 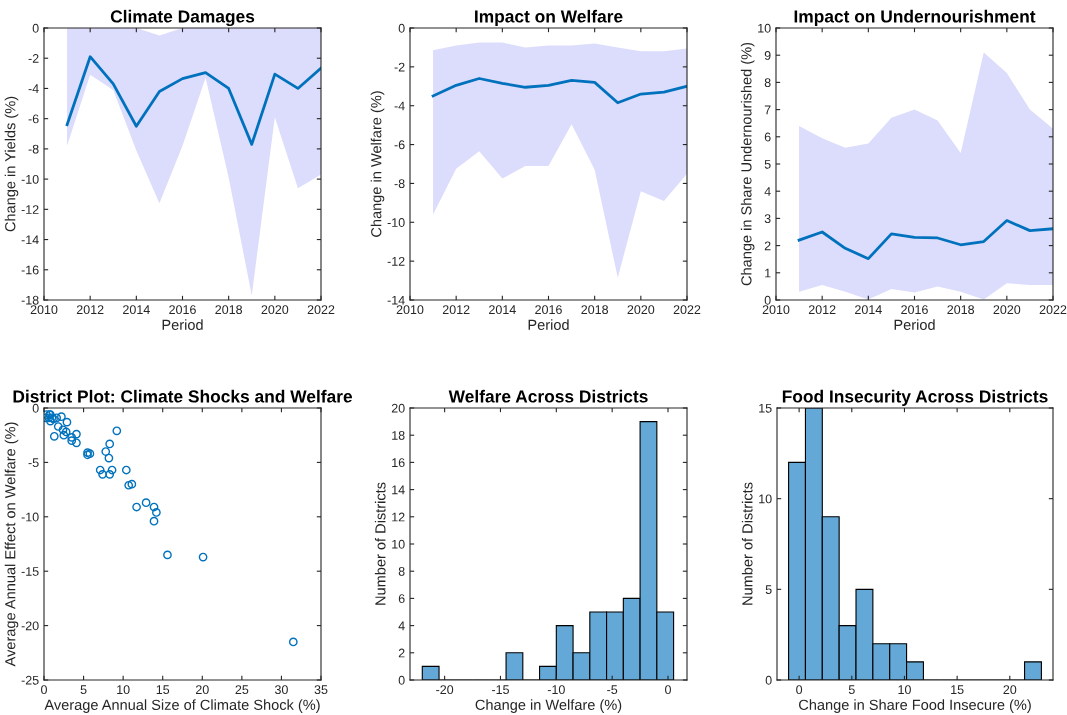 I want to click on y-tick-label: -10, so click(x=30, y=517).